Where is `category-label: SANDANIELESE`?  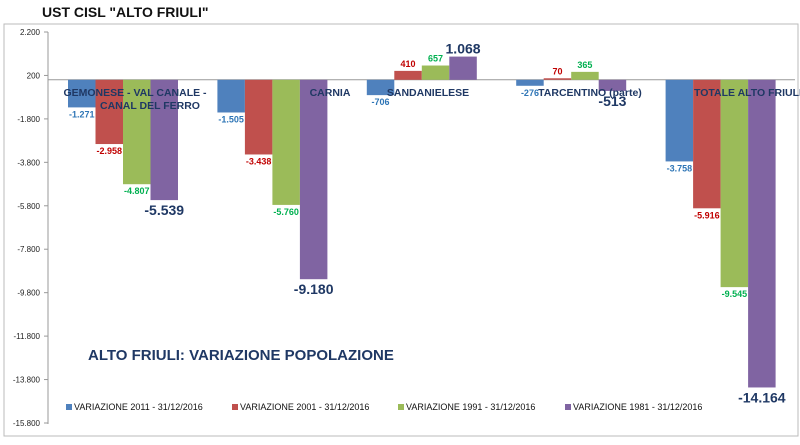
category-label: SANDANIELESE is located at coordinates (428, 93).